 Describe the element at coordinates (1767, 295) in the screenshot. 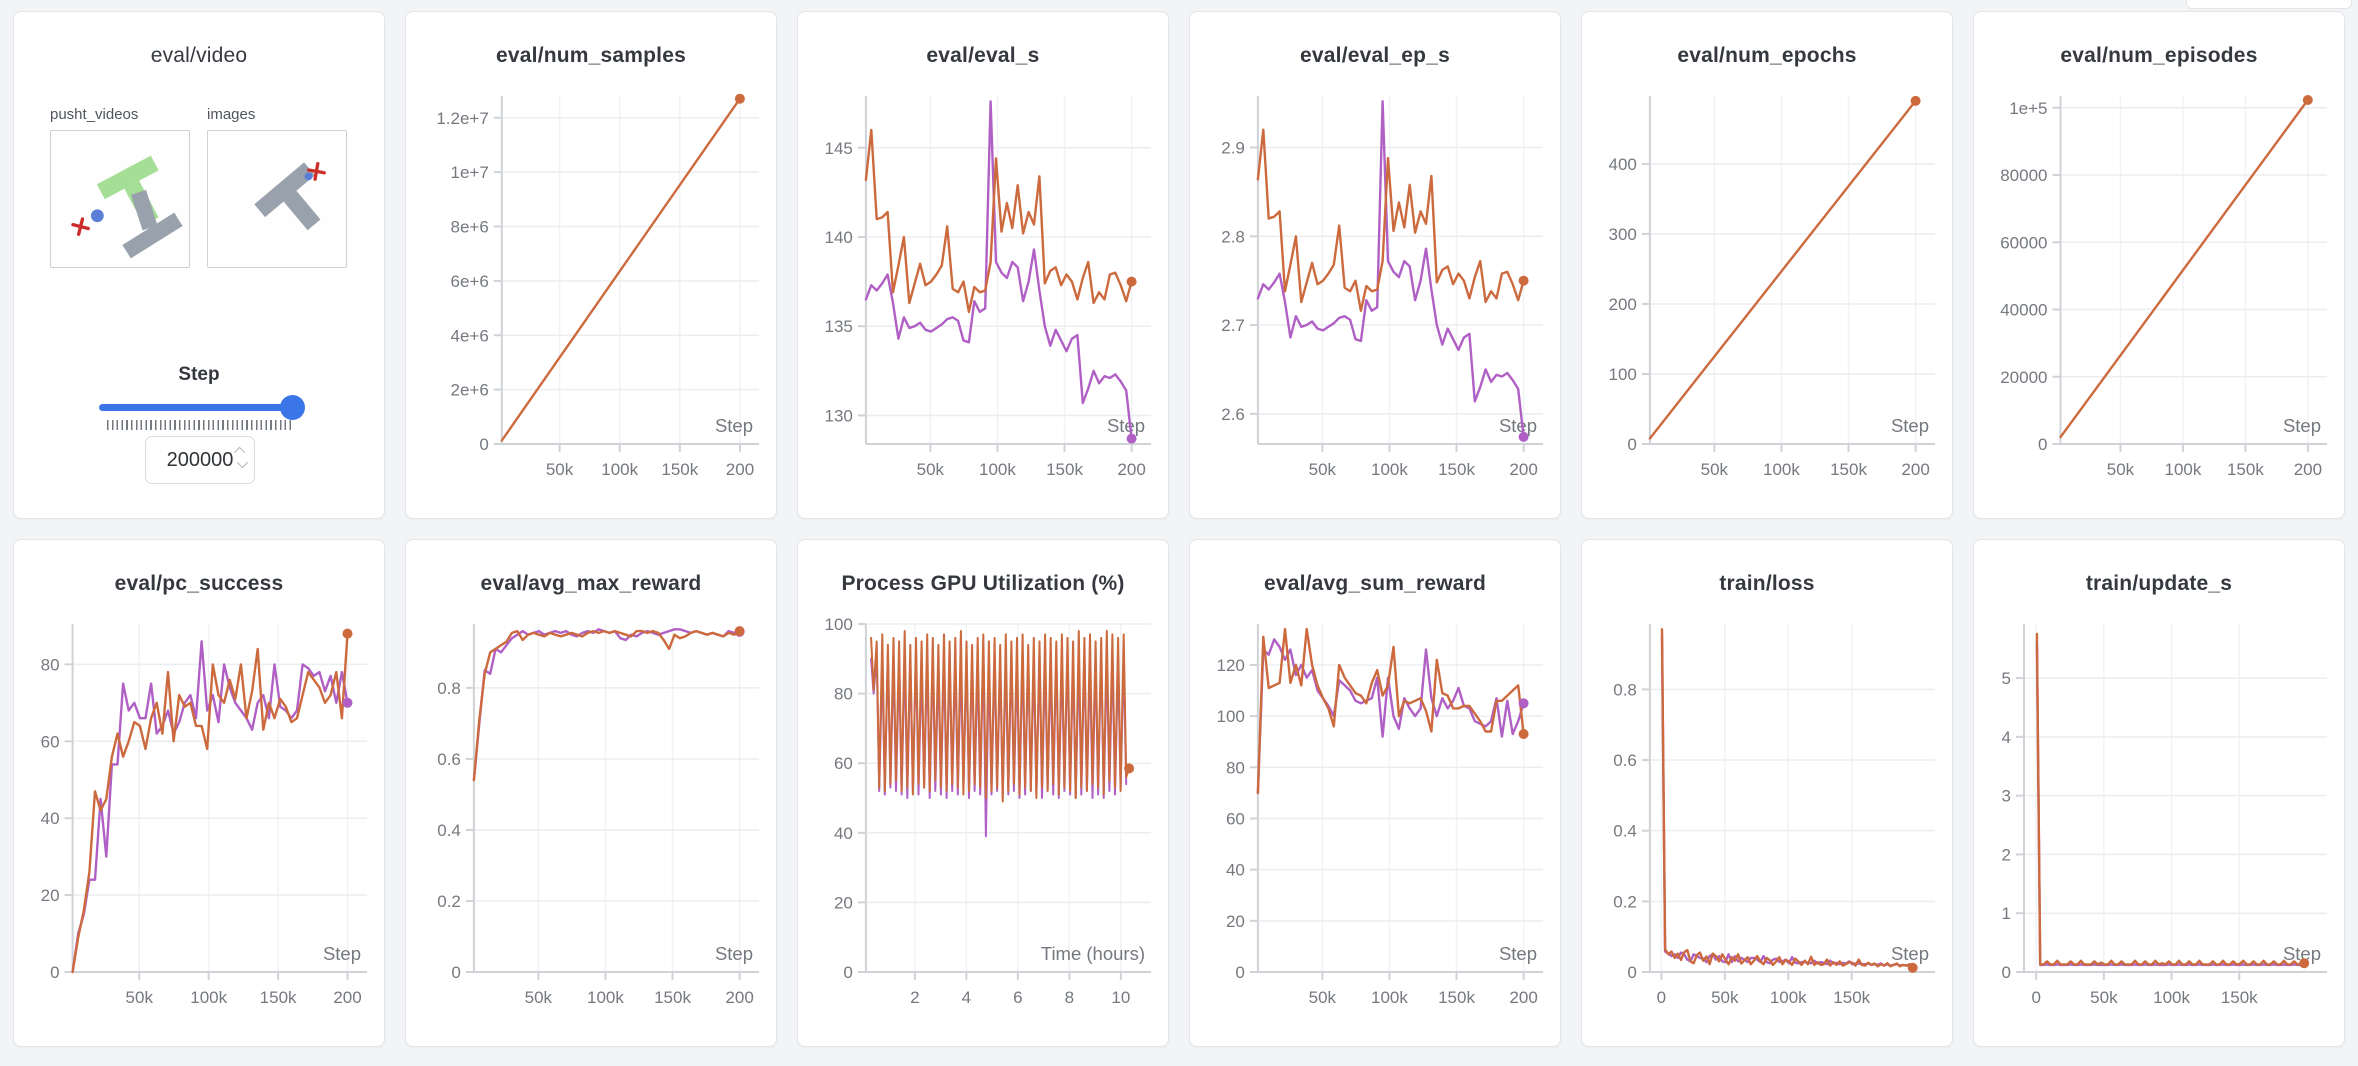

I see `chart-canvas: 0 100 200 300 400 50k 100k 150k 200 Step` at that location.